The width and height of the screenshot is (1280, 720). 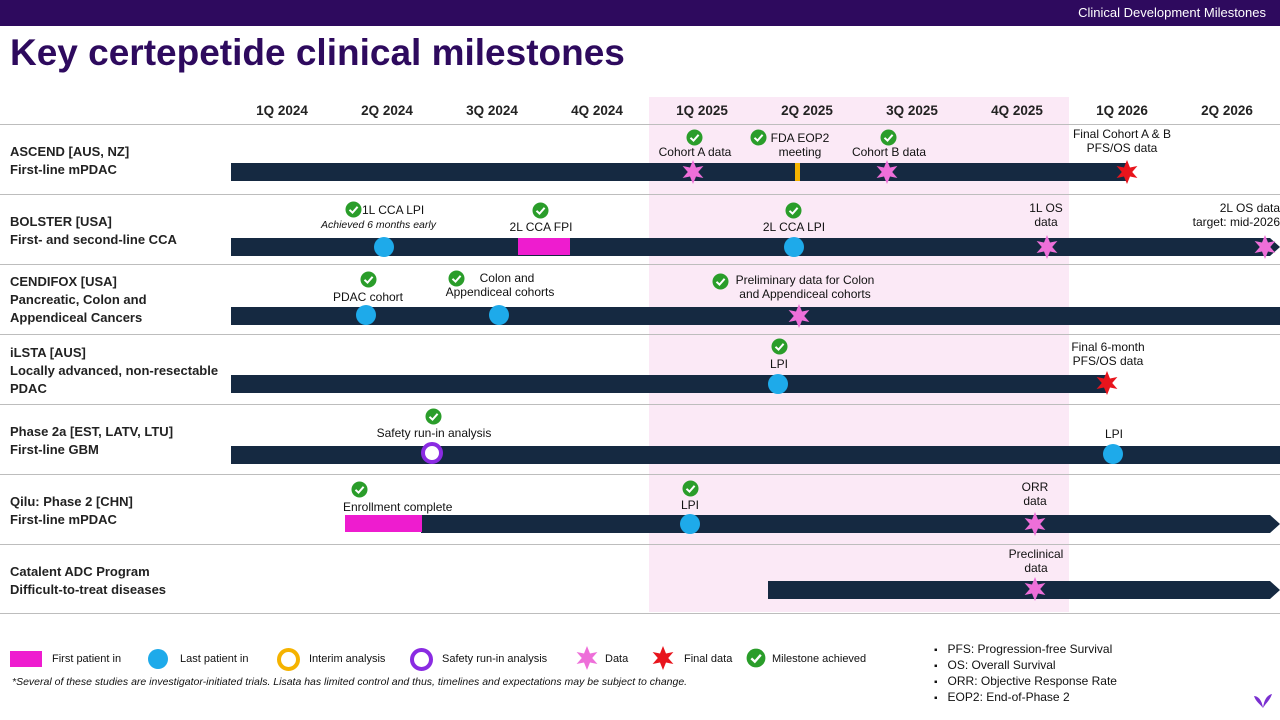 What do you see at coordinates (750, 247) in the screenshot?
I see `bolster-bar` at bounding box center [750, 247].